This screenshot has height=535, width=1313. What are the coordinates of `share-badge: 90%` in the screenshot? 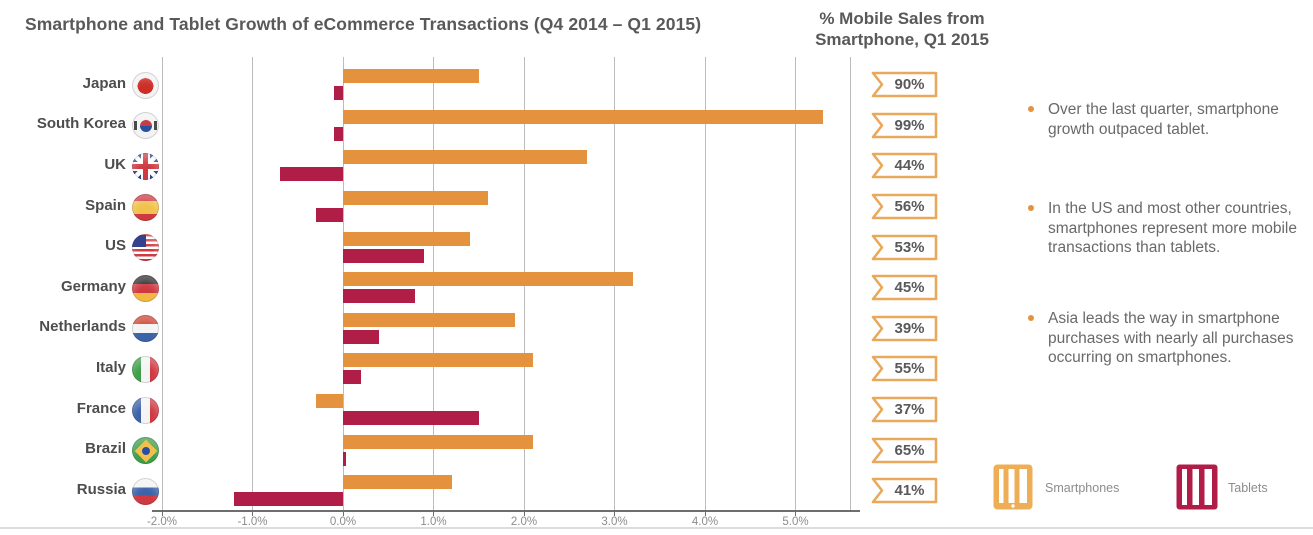 It's located at (904, 84).